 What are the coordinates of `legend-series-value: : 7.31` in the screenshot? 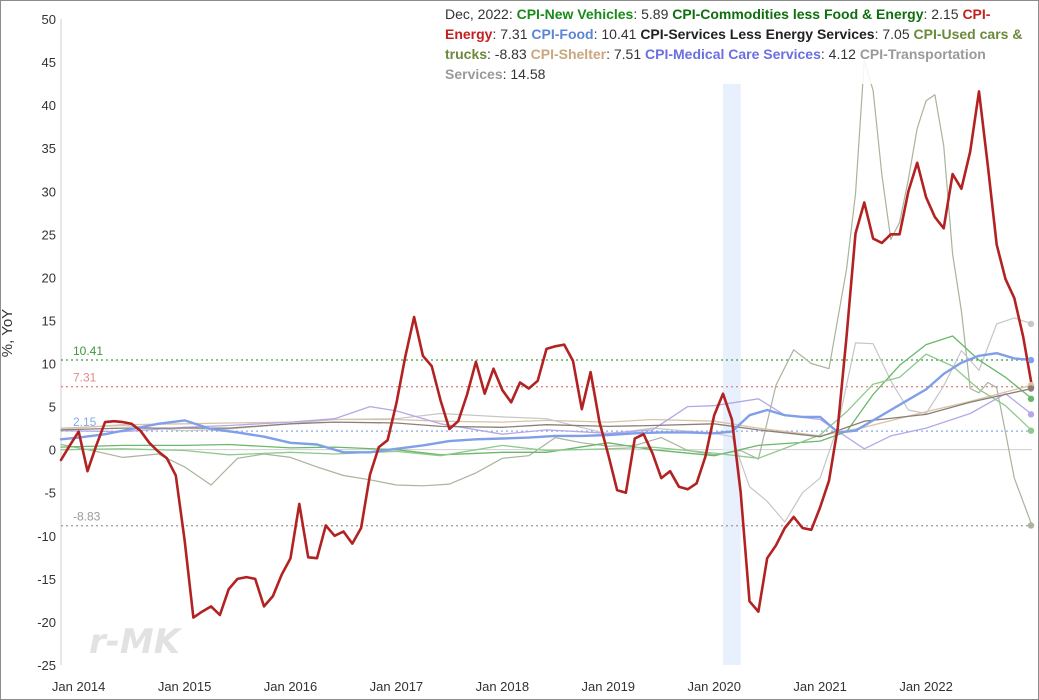 It's located at (512, 34).